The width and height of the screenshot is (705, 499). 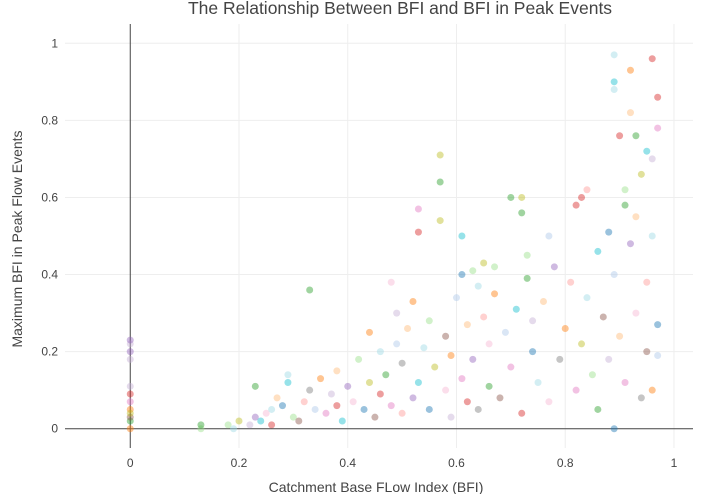 What do you see at coordinates (565, 463) in the screenshot?
I see `x-tick-label: 0.8` at bounding box center [565, 463].